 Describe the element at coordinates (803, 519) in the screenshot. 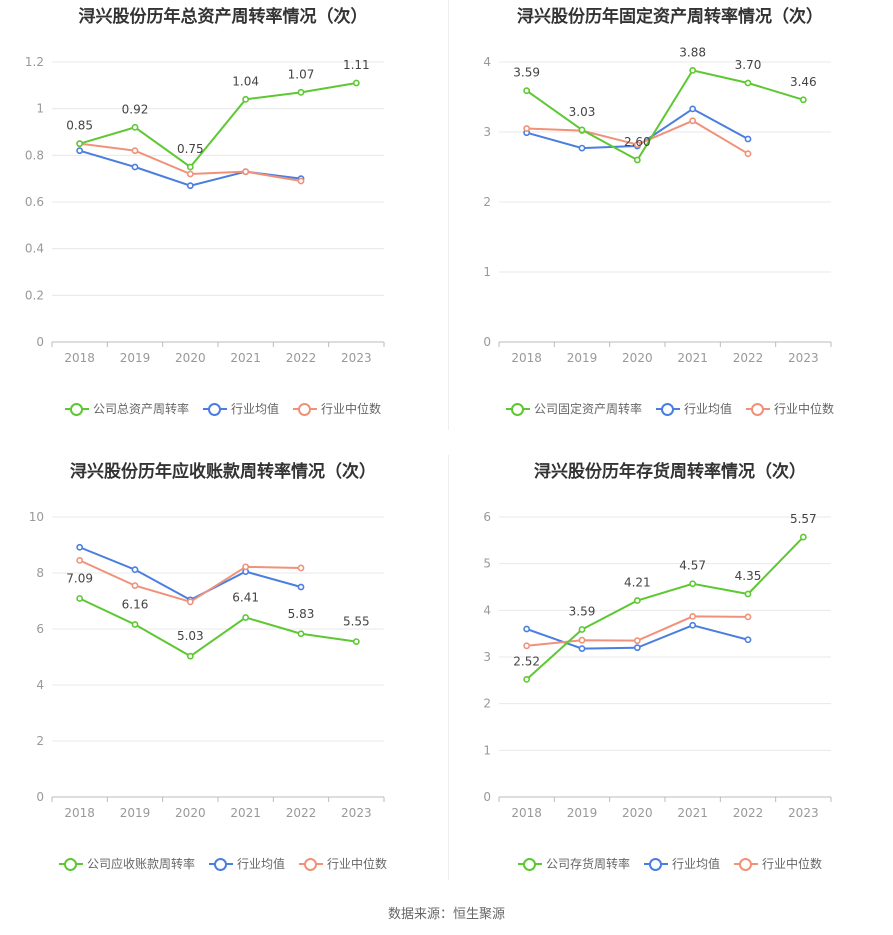

I see `data-label: 5.57` at that location.